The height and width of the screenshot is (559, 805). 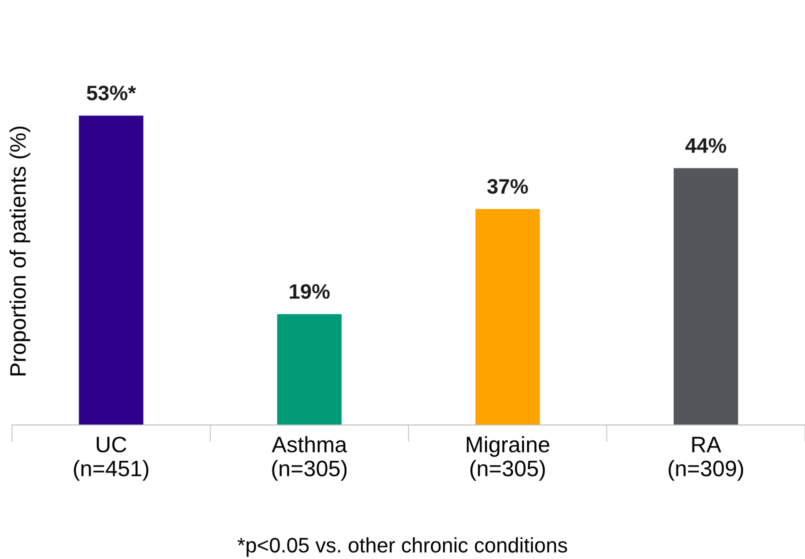 What do you see at coordinates (507, 186) in the screenshot?
I see `data-label: 37%` at bounding box center [507, 186].